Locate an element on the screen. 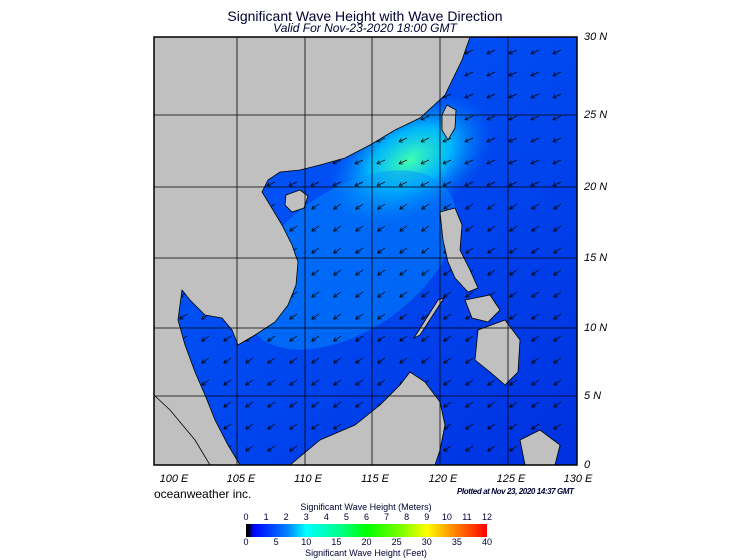 This screenshot has height=560, width=755. lat-label: 20 N is located at coordinates (596, 187).